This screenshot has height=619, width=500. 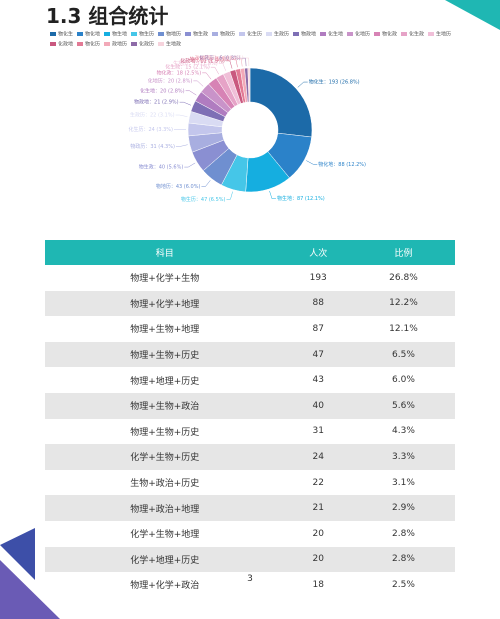 What do you see at coordinates (165, 303) in the screenshot?
I see `table-cell: 物理+化学+地理` at bounding box center [165, 303].